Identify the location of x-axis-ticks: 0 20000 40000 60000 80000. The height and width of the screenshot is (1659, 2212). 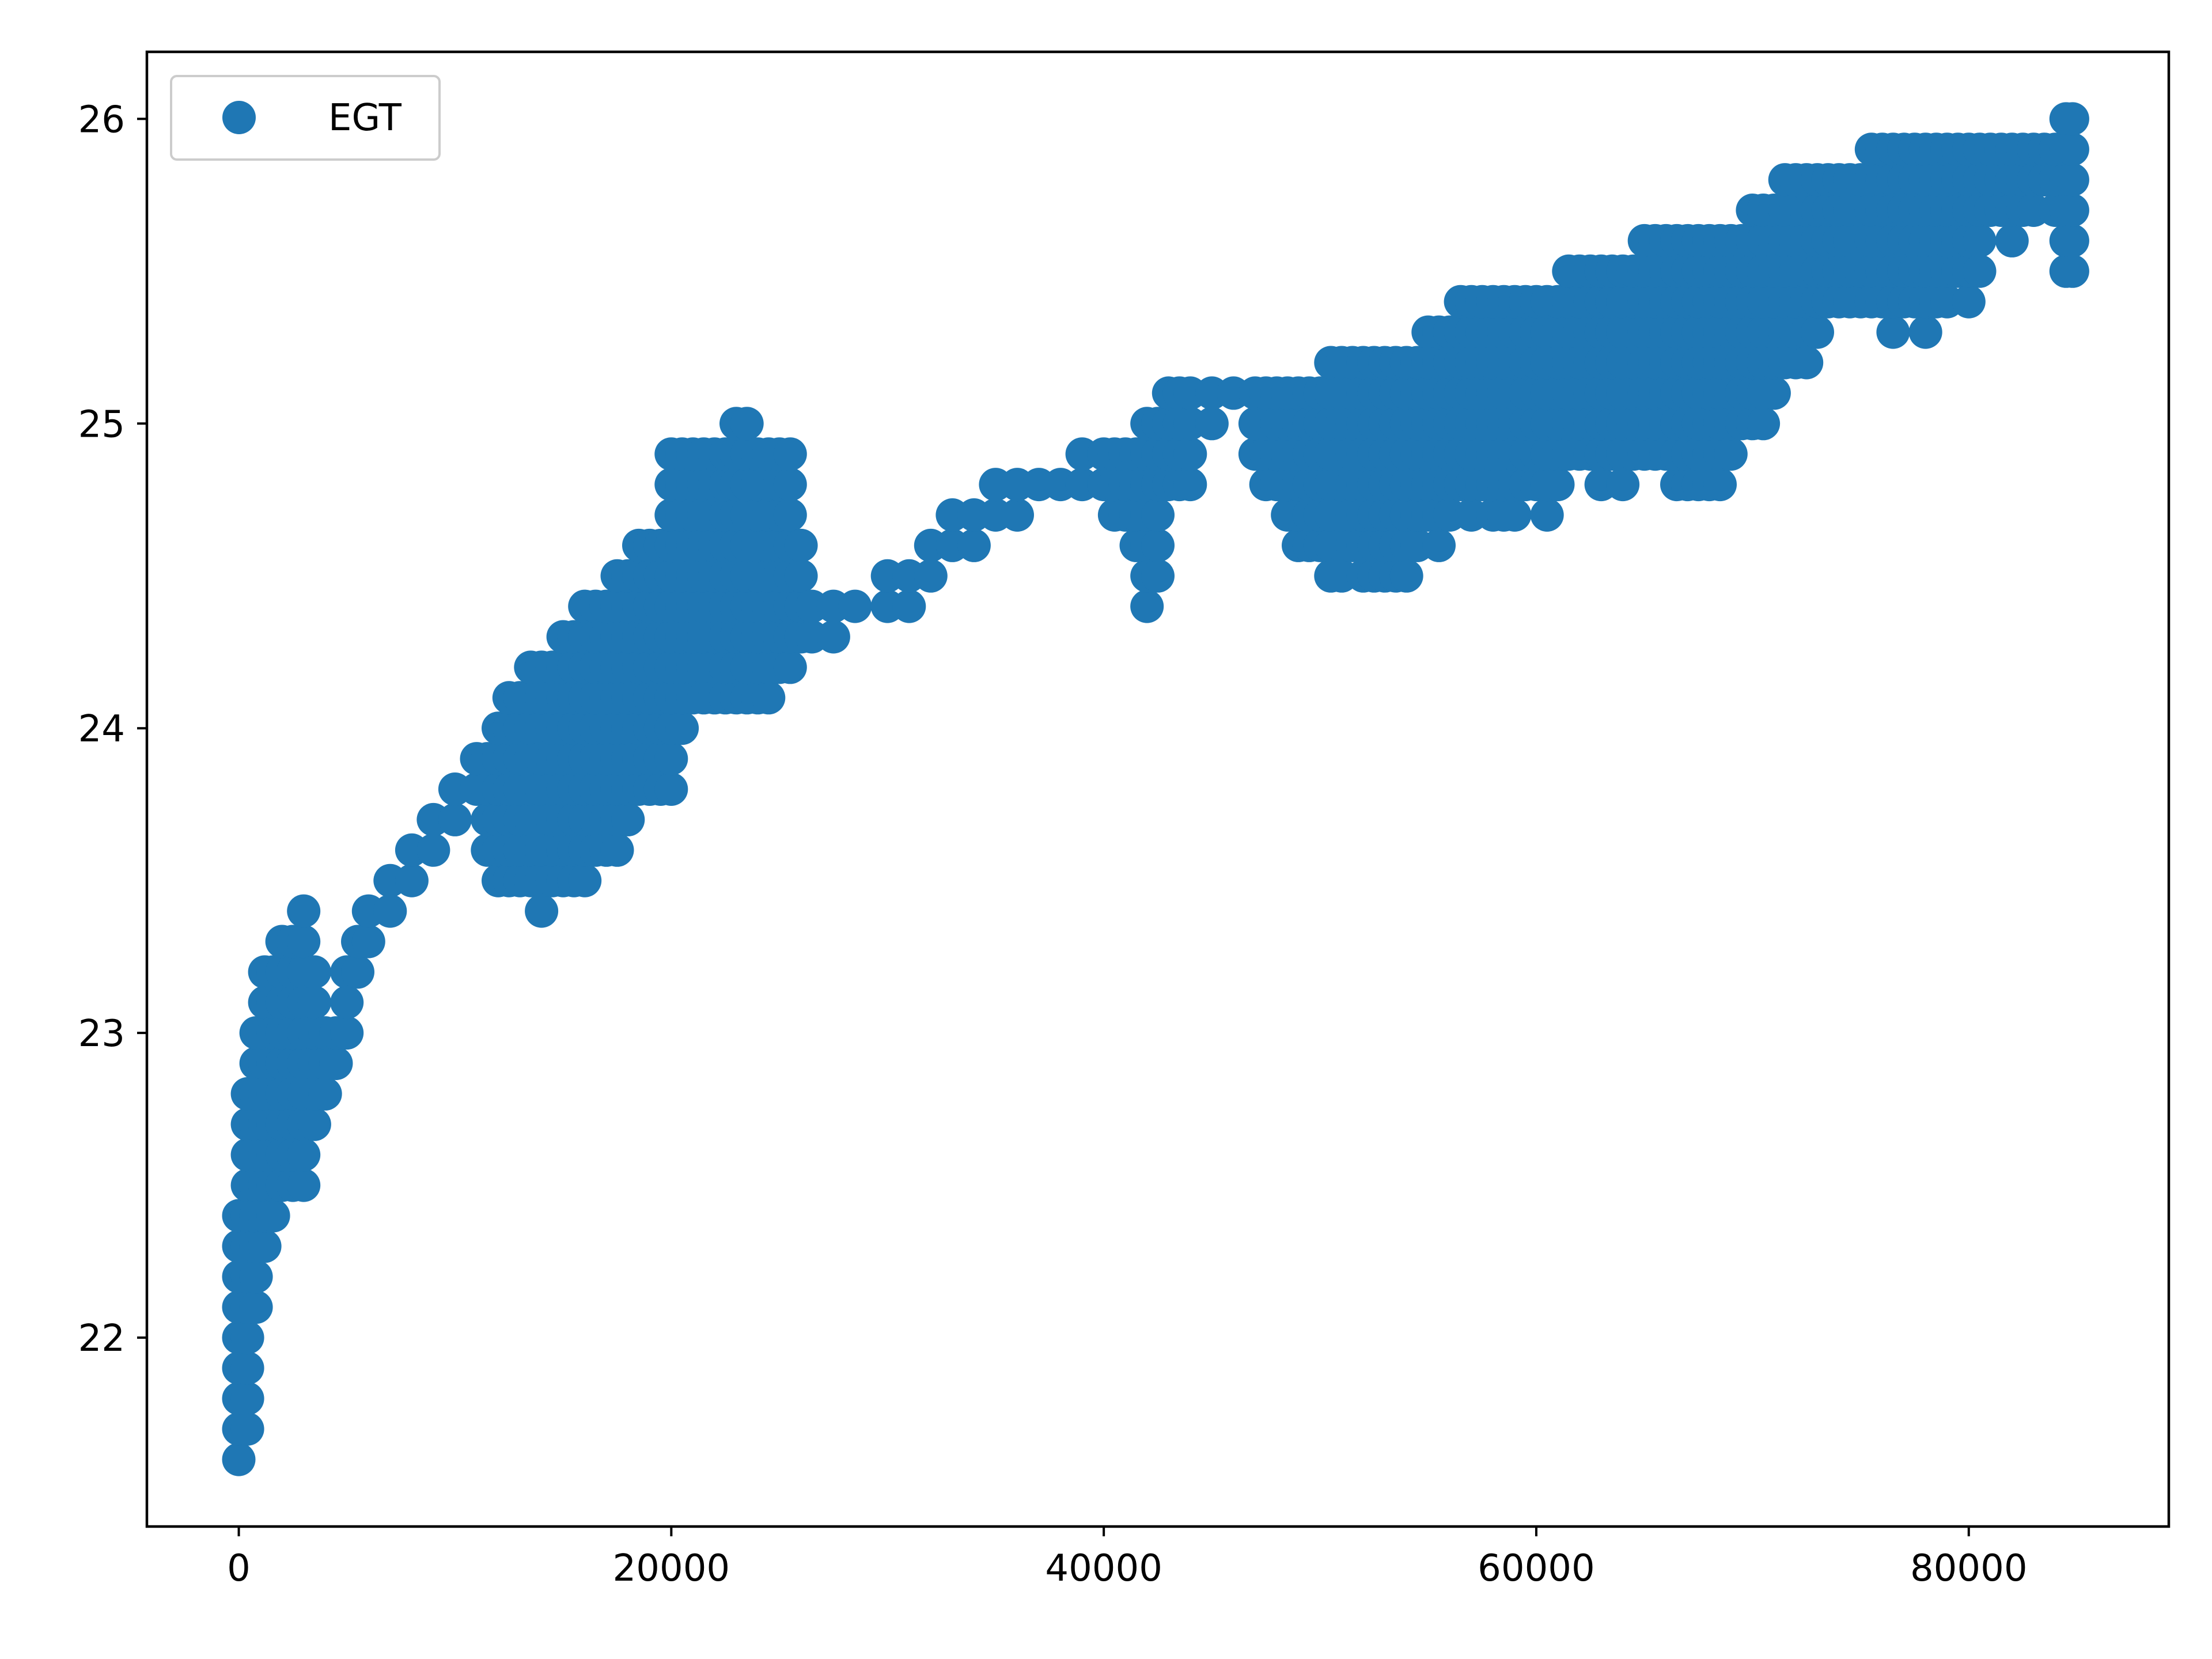
(1127, 1558).